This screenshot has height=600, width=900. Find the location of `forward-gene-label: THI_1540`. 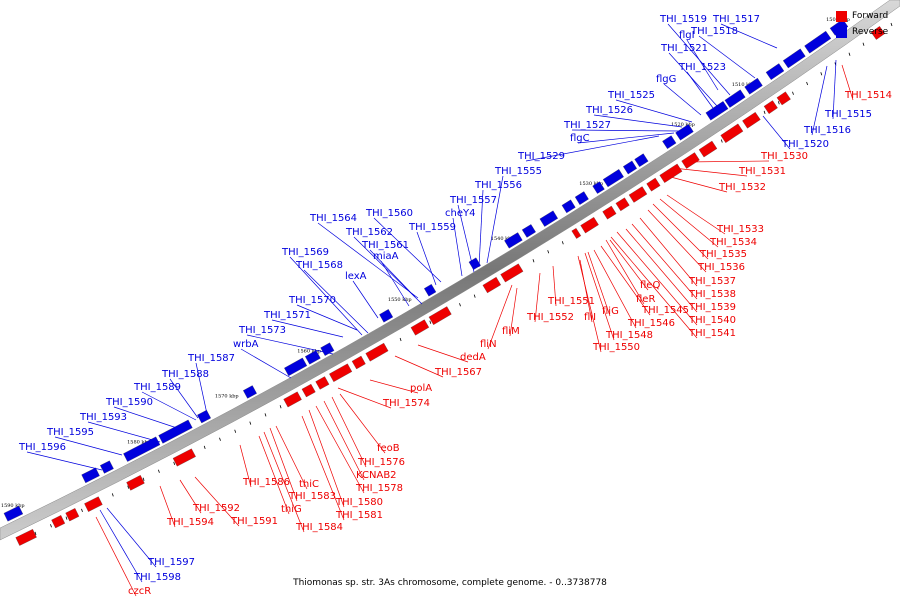

forward-gene-label: THI_1540 is located at coordinates (712, 320).